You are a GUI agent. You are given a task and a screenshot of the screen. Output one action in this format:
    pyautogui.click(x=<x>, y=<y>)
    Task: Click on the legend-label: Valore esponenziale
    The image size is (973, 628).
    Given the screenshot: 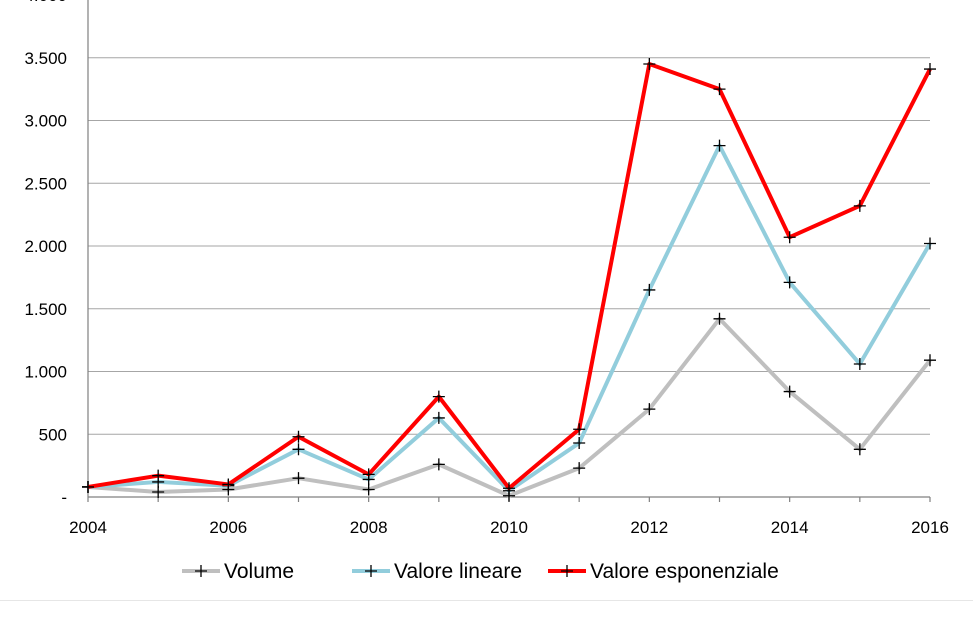 What is the action you would take?
    pyautogui.click(x=684, y=571)
    